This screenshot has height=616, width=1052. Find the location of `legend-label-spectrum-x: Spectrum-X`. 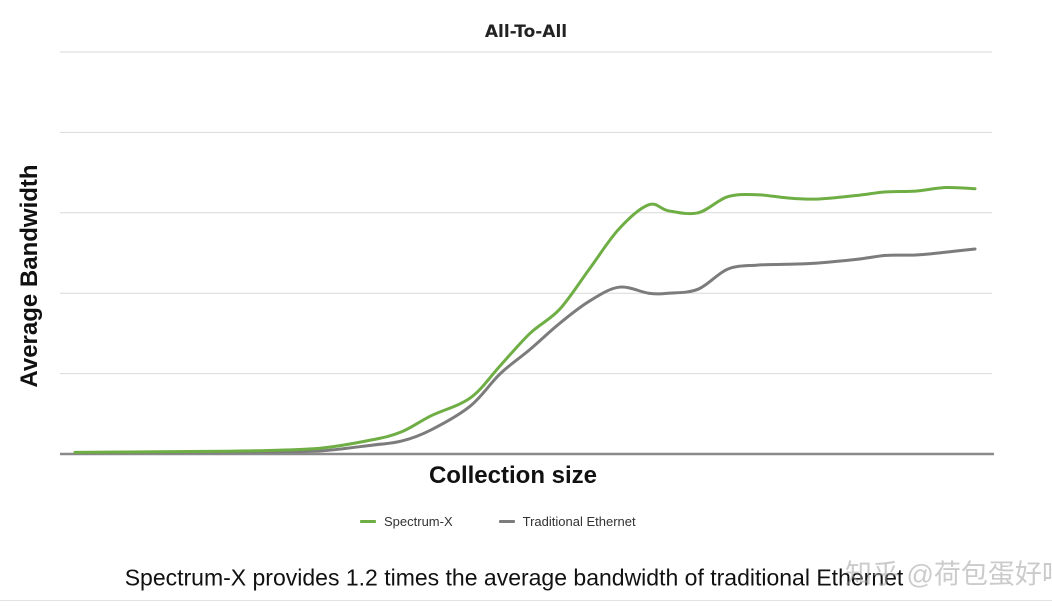

legend-label-spectrum-x: Spectrum-X is located at coordinates (418, 521).